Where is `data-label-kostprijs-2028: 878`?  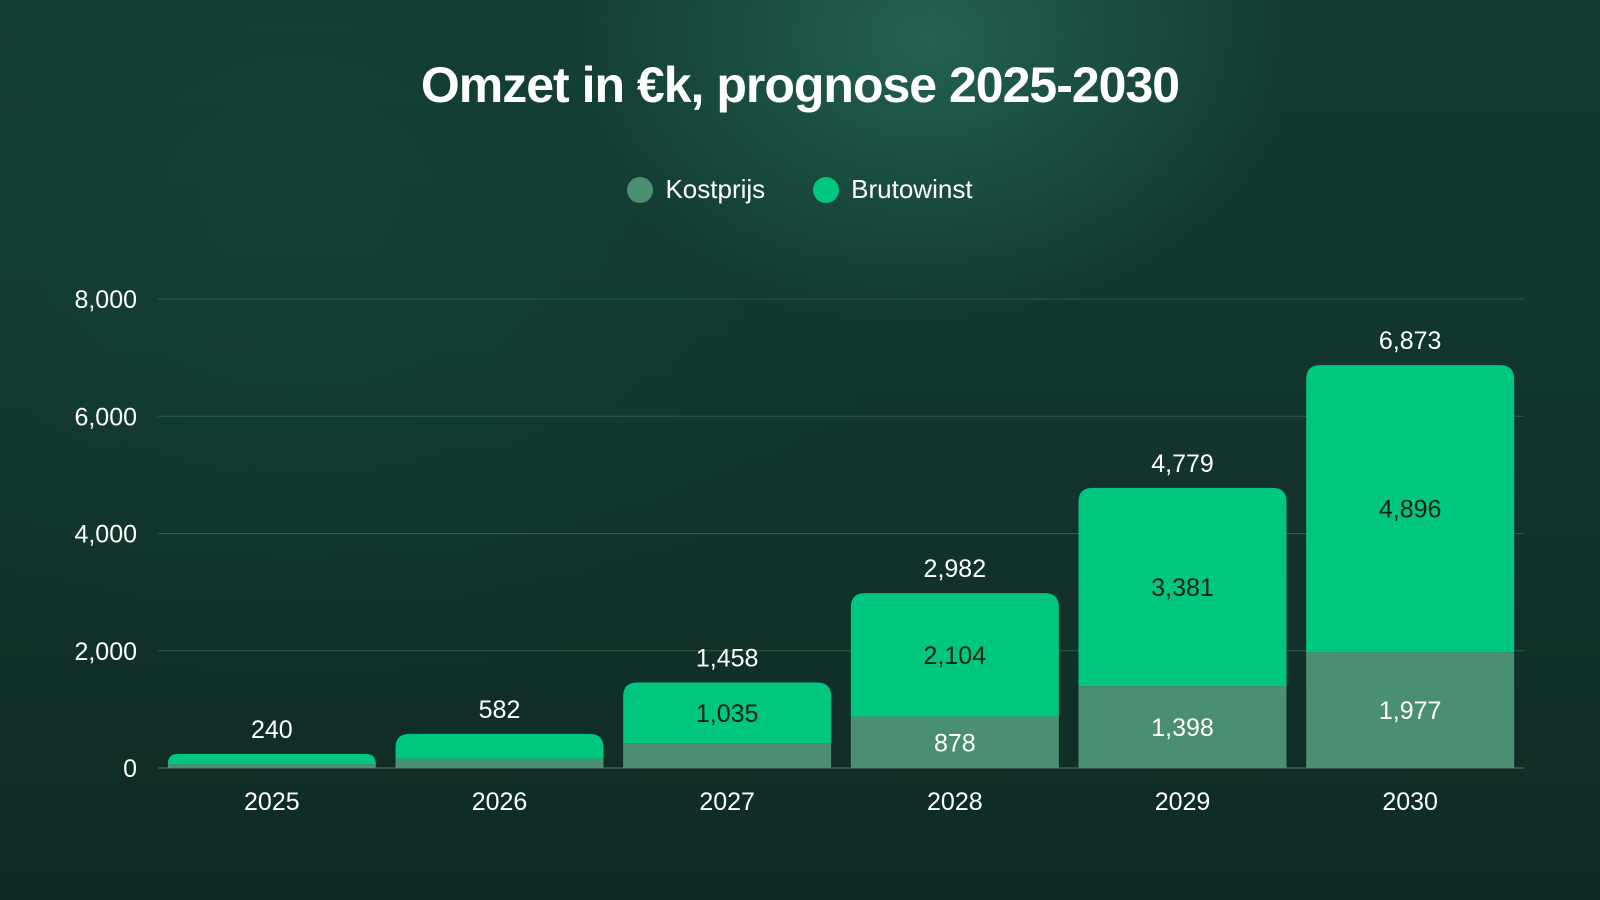 data-label-kostprijs-2028: 878 is located at coordinates (955, 743).